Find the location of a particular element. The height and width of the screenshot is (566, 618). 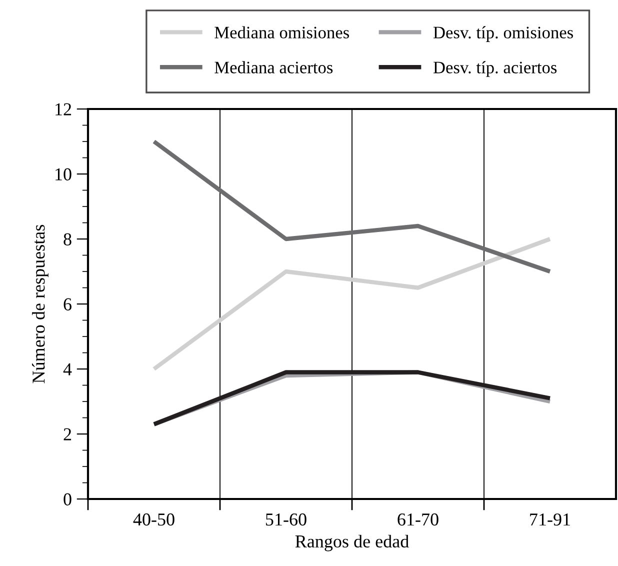

legend-label: Mediana aciertos is located at coordinates (273, 67).